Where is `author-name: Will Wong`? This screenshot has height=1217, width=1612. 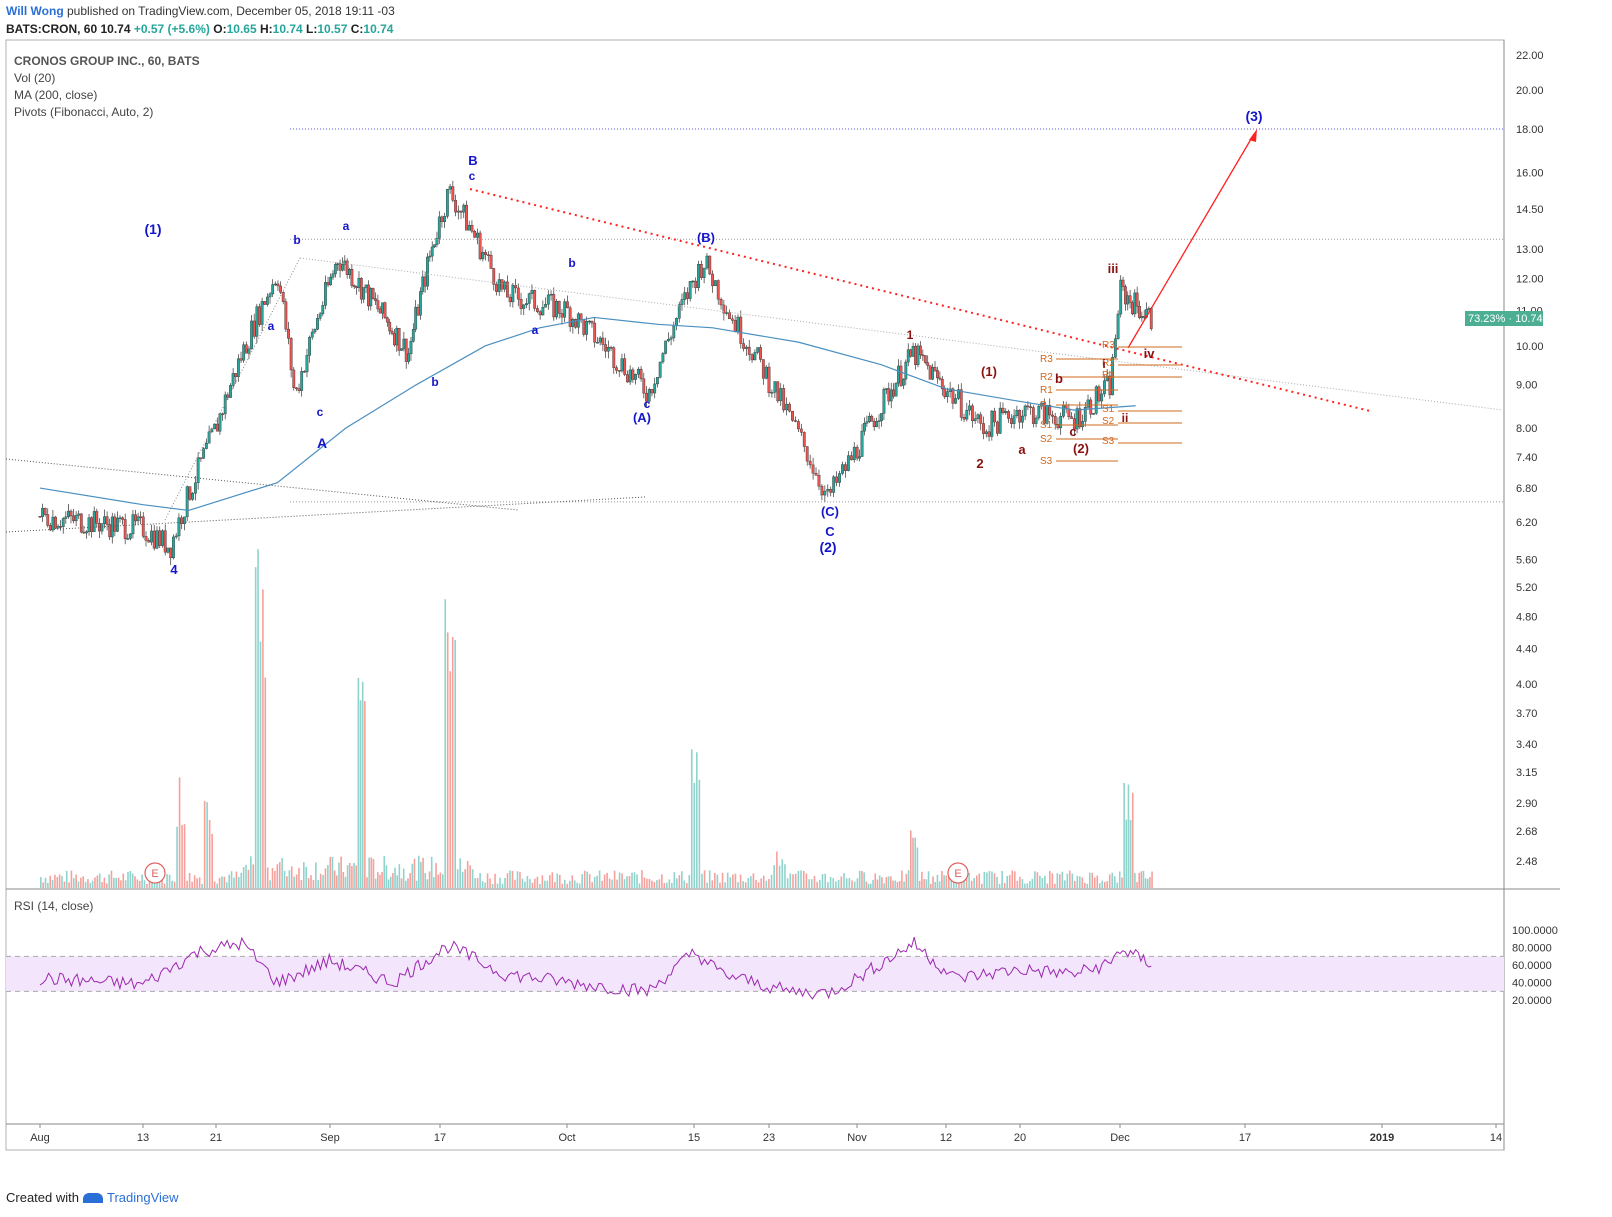
author-name: Will Wong is located at coordinates (35, 11).